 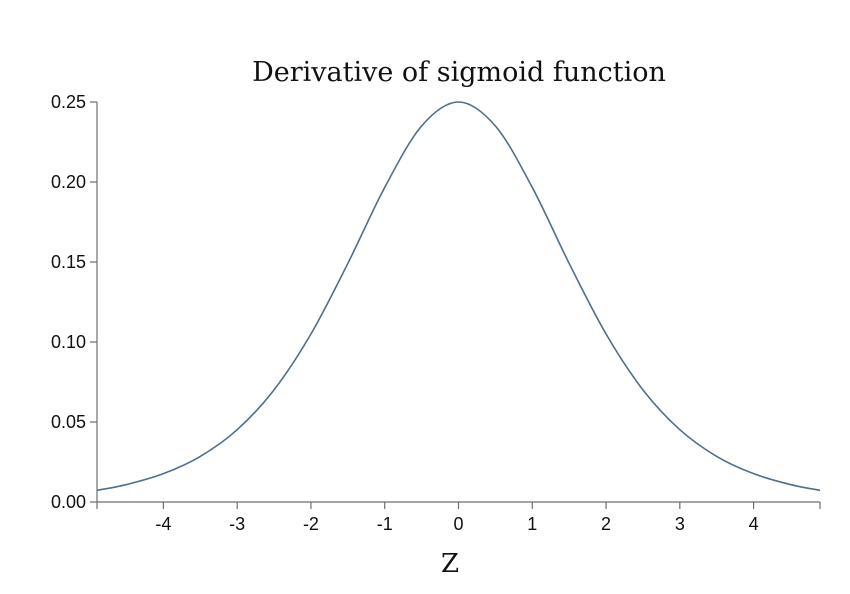 I want to click on x-tick-label: -1, so click(x=385, y=524).